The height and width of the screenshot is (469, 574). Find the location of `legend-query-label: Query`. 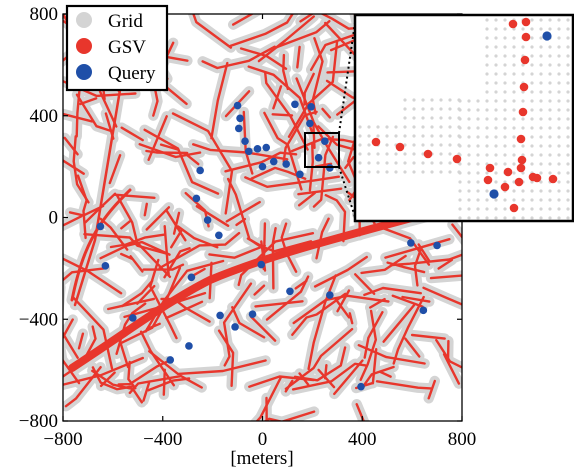

legend-query-label: Query is located at coordinates (132, 73).